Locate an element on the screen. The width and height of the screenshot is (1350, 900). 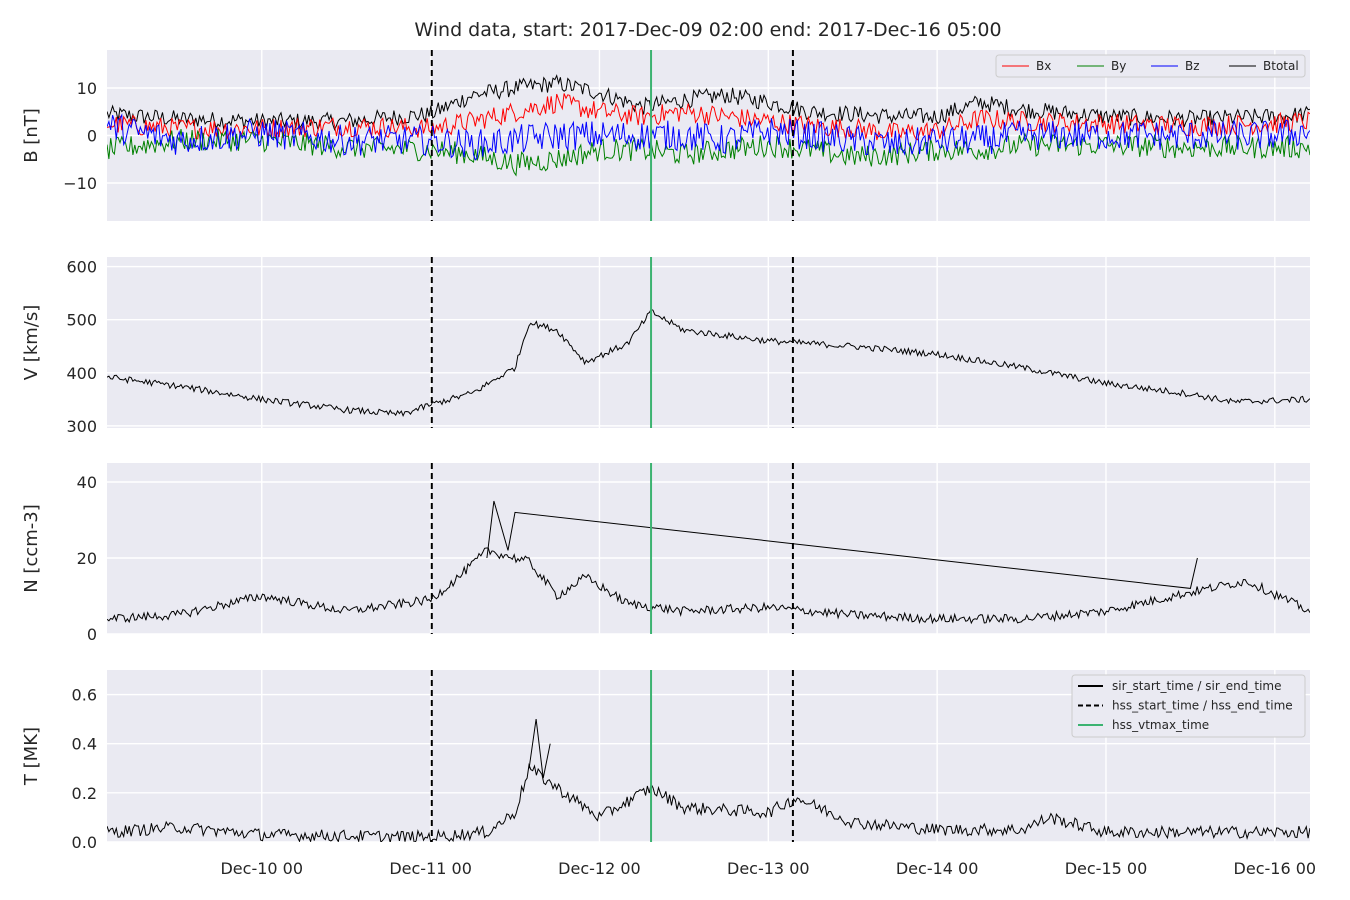
x-tick-label: Dec-13 00 is located at coordinates (768, 868).